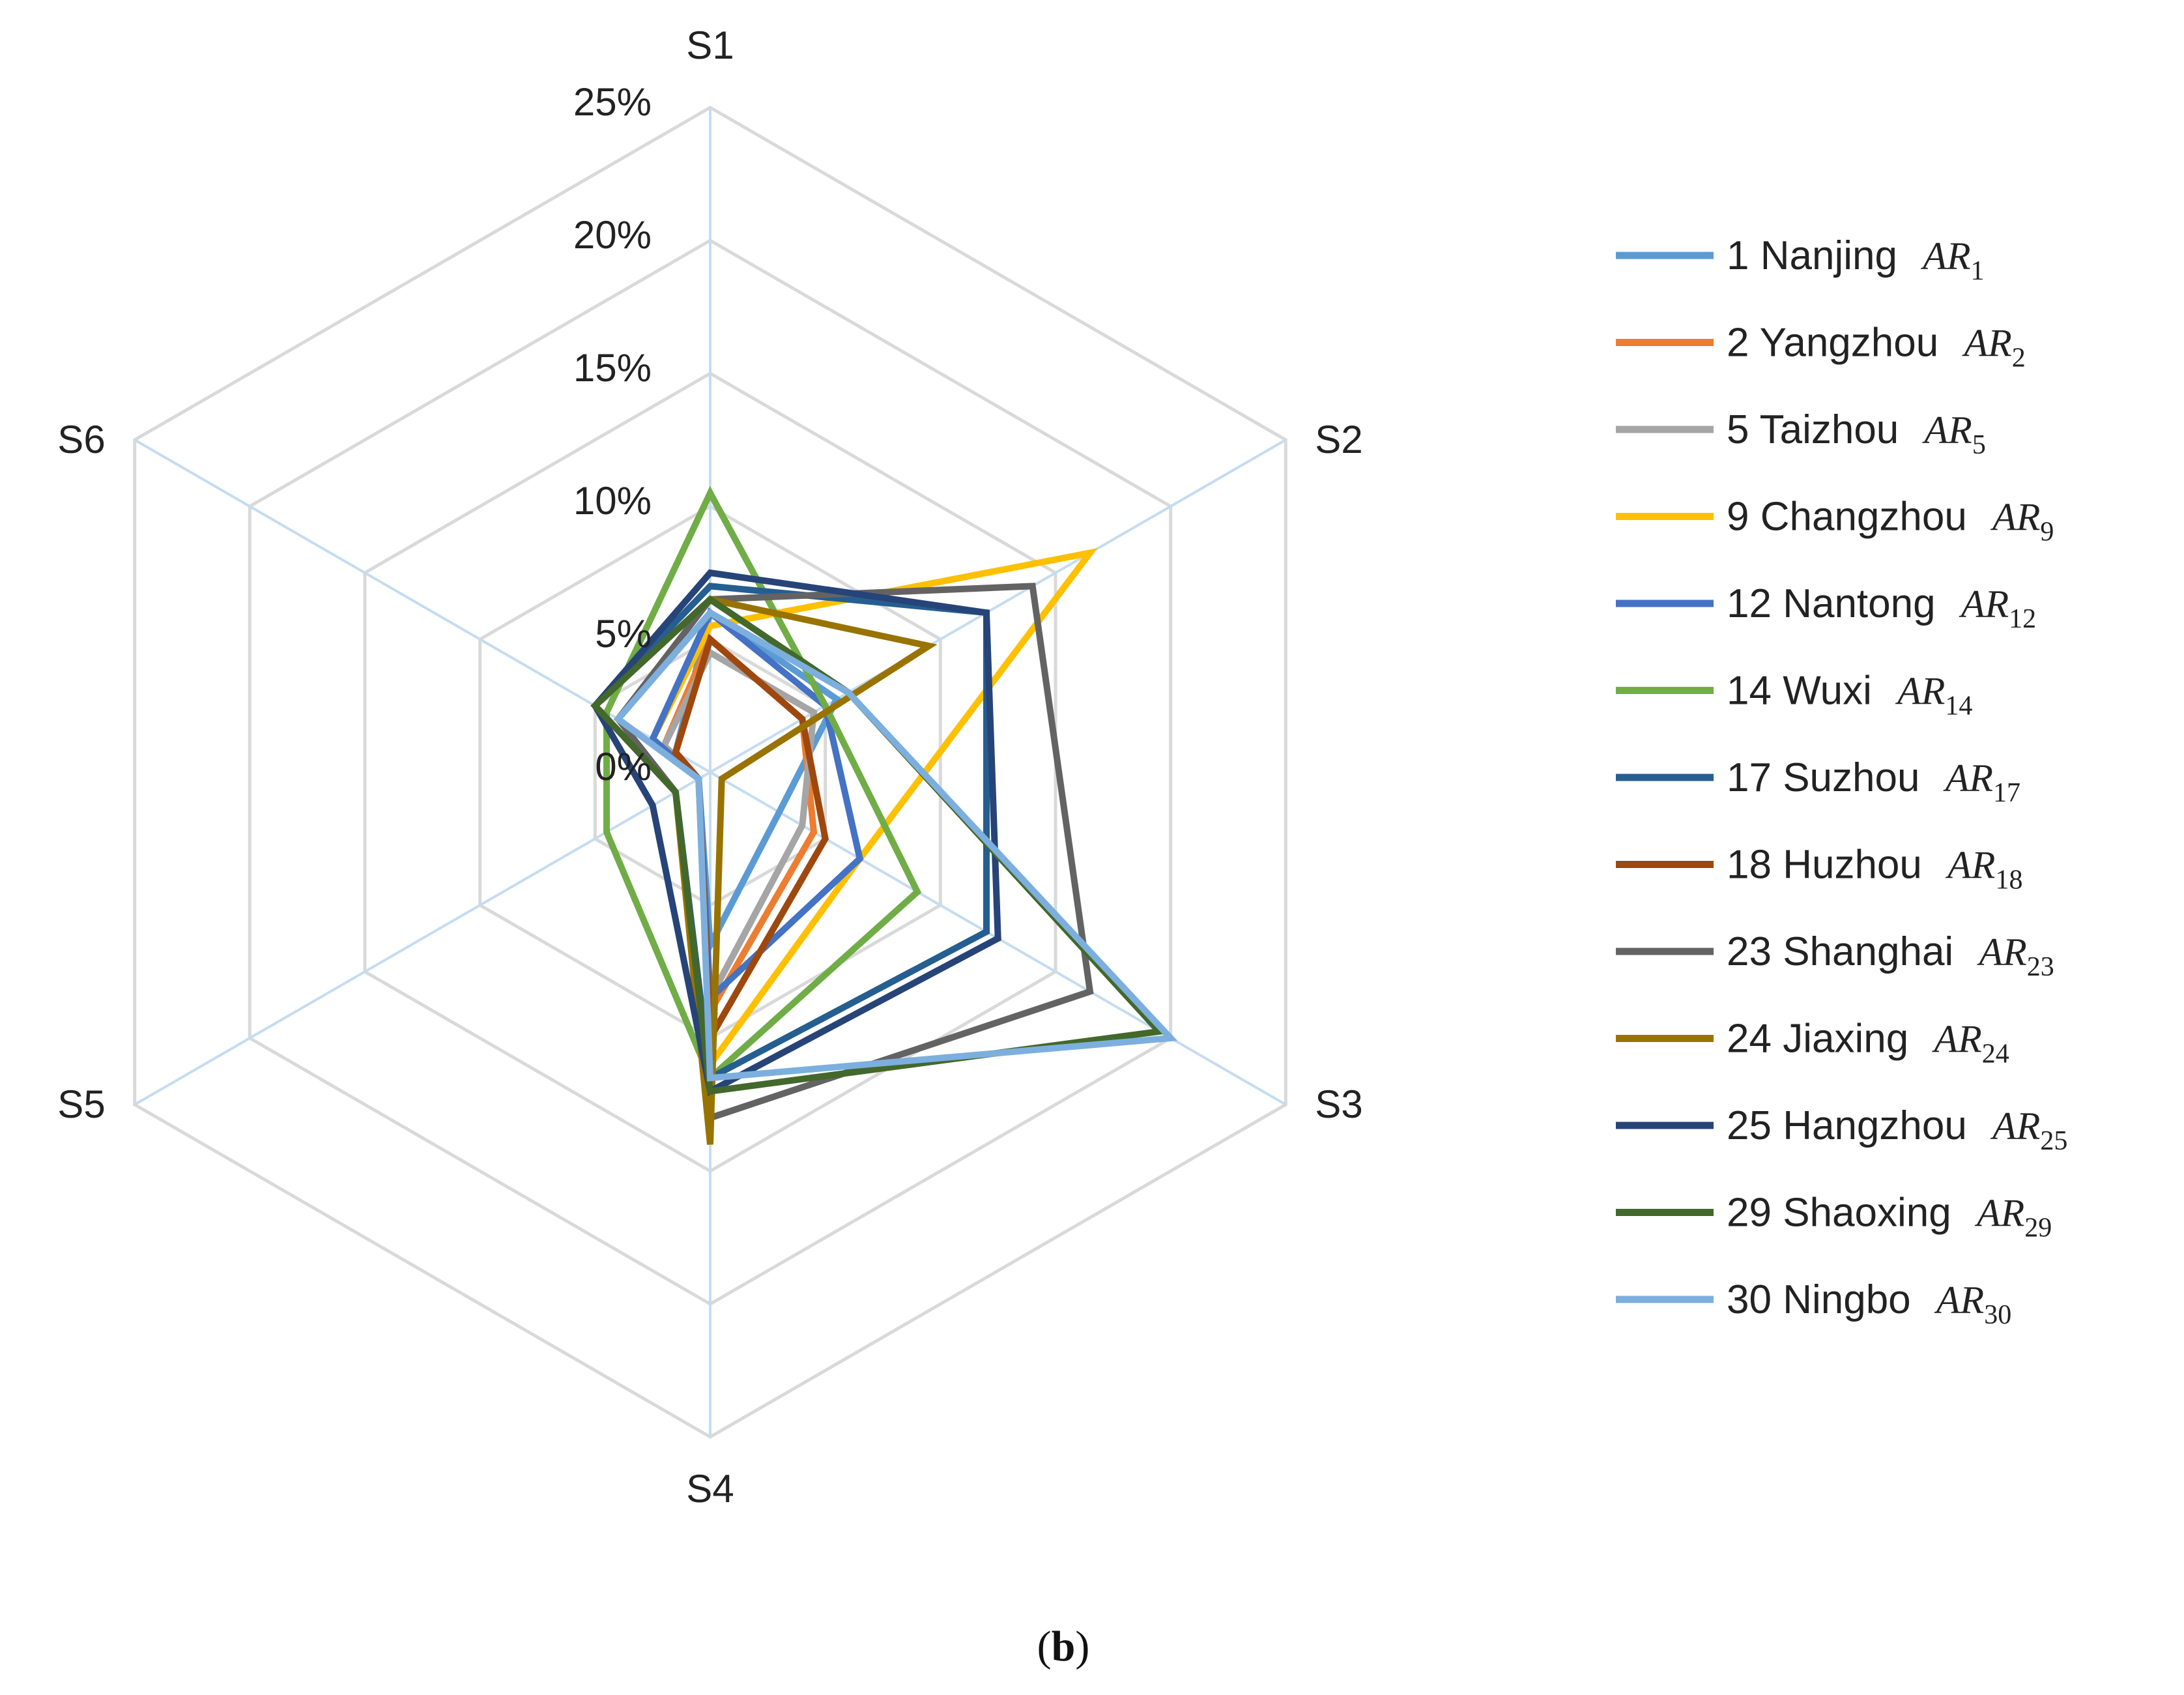  Describe the element at coordinates (710, 1489) in the screenshot. I see `axis-label-s4: S4` at that location.